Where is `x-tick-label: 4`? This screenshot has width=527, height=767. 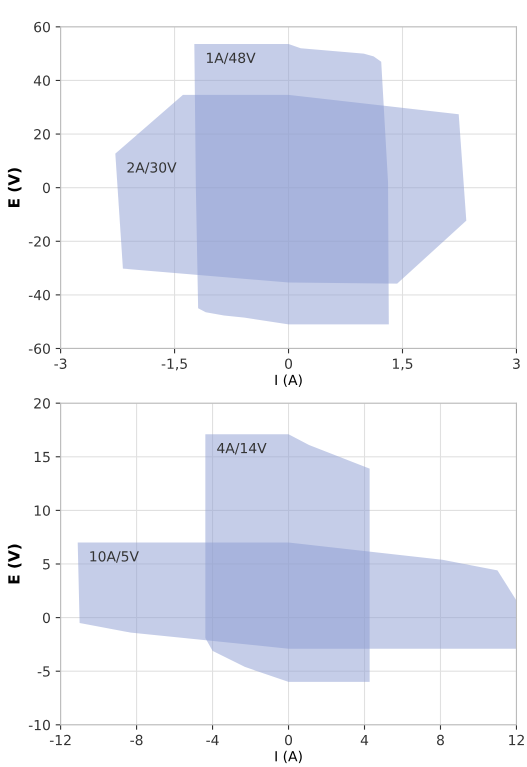 x-tick-label: 4 is located at coordinates (364, 740).